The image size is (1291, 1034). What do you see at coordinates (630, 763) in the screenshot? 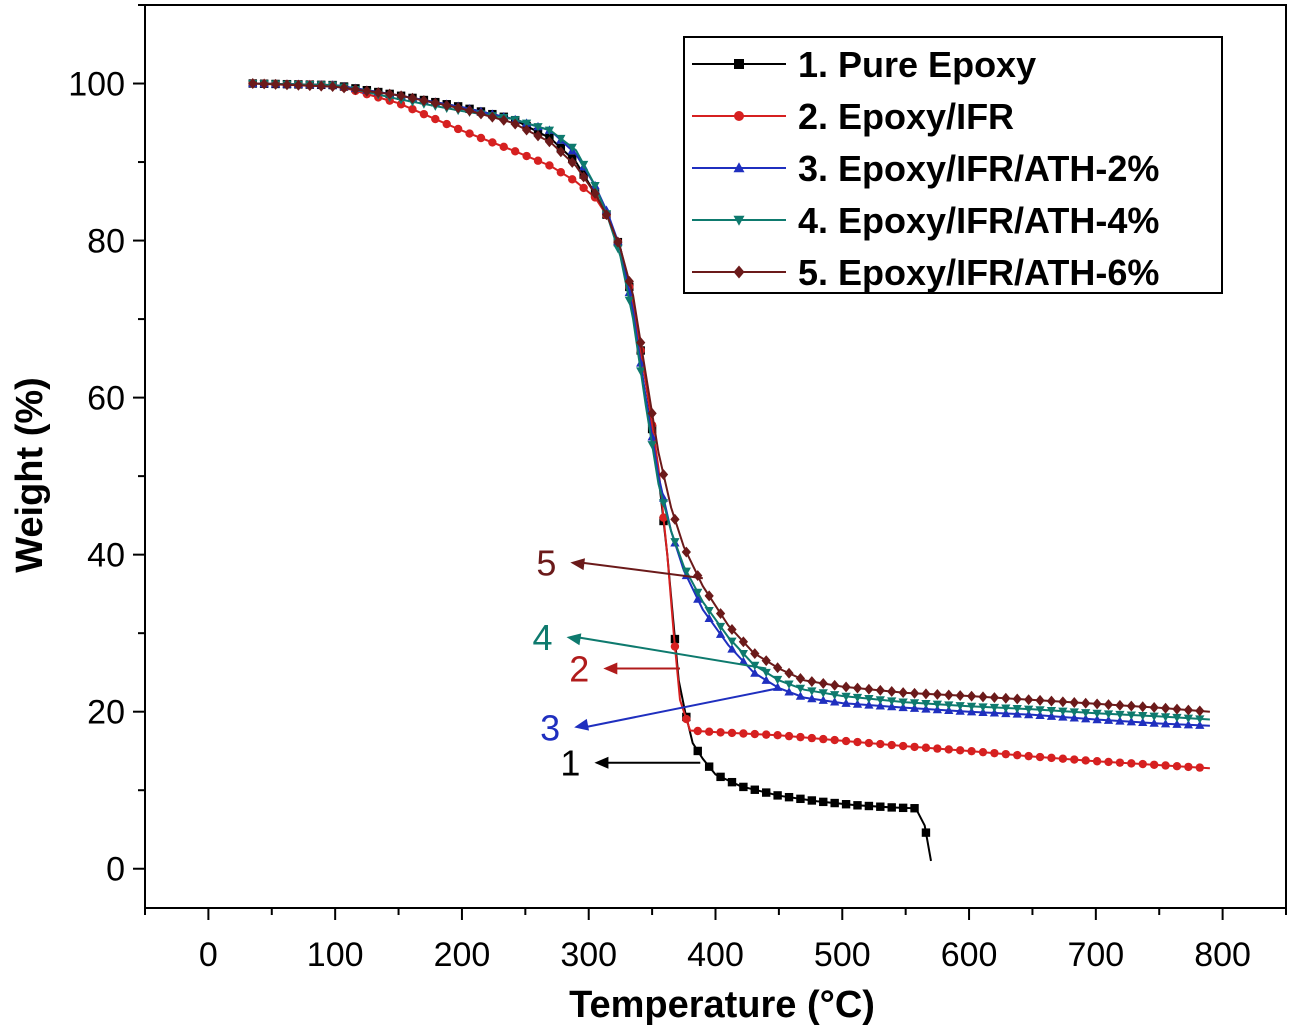
I see `curve-label-1: 1` at bounding box center [630, 763].